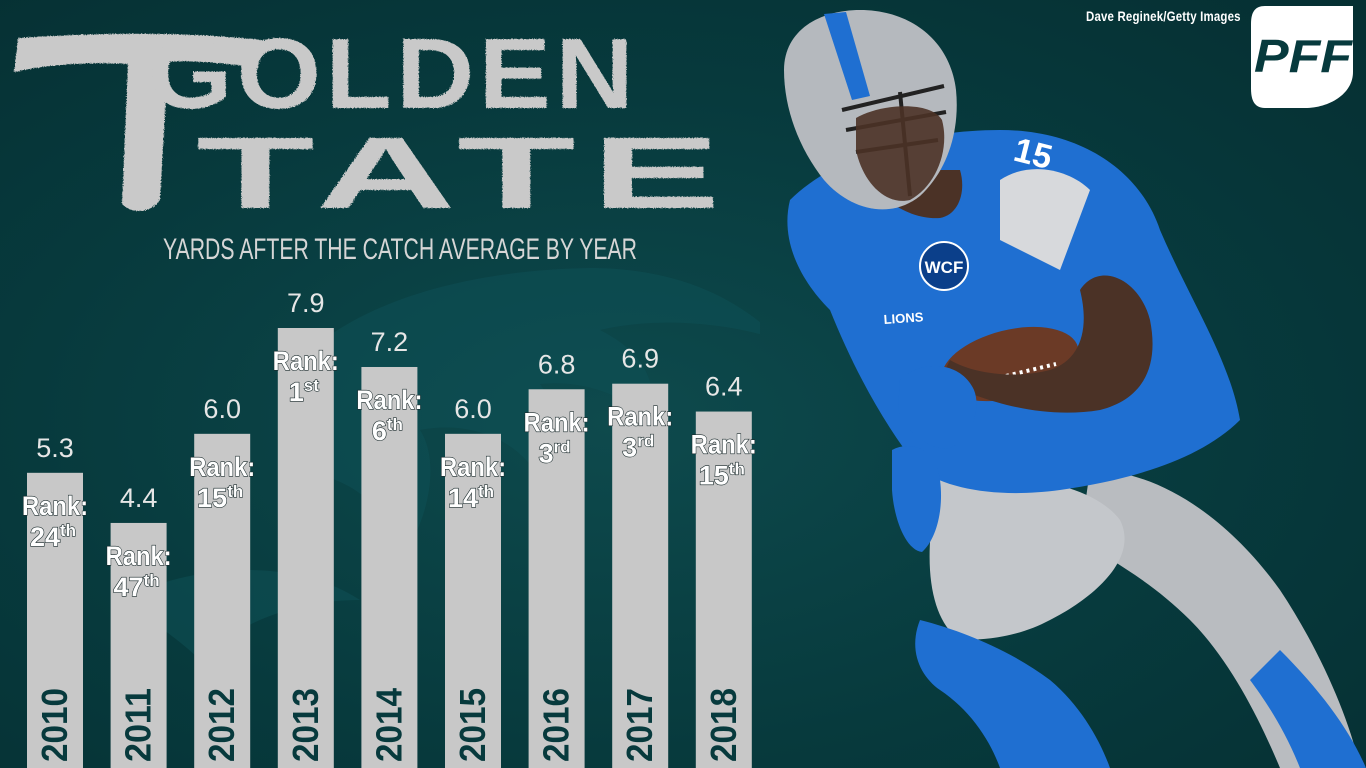 This screenshot has width=1366, height=768. I want to click on player-arm, so click(1046, 344).